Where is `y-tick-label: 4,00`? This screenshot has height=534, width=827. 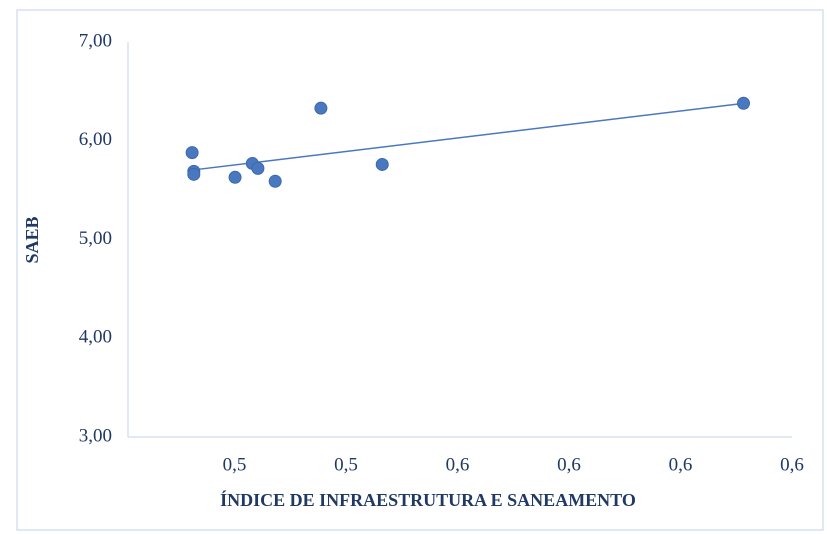
y-tick-label: 4,00 is located at coordinates (95, 337).